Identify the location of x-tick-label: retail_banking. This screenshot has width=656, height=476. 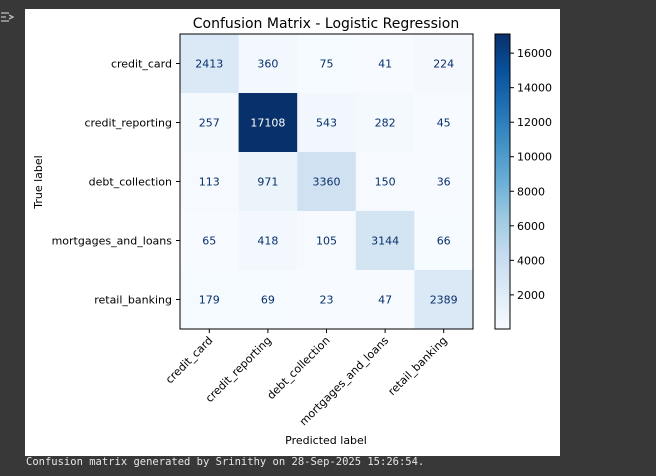
(418, 366).